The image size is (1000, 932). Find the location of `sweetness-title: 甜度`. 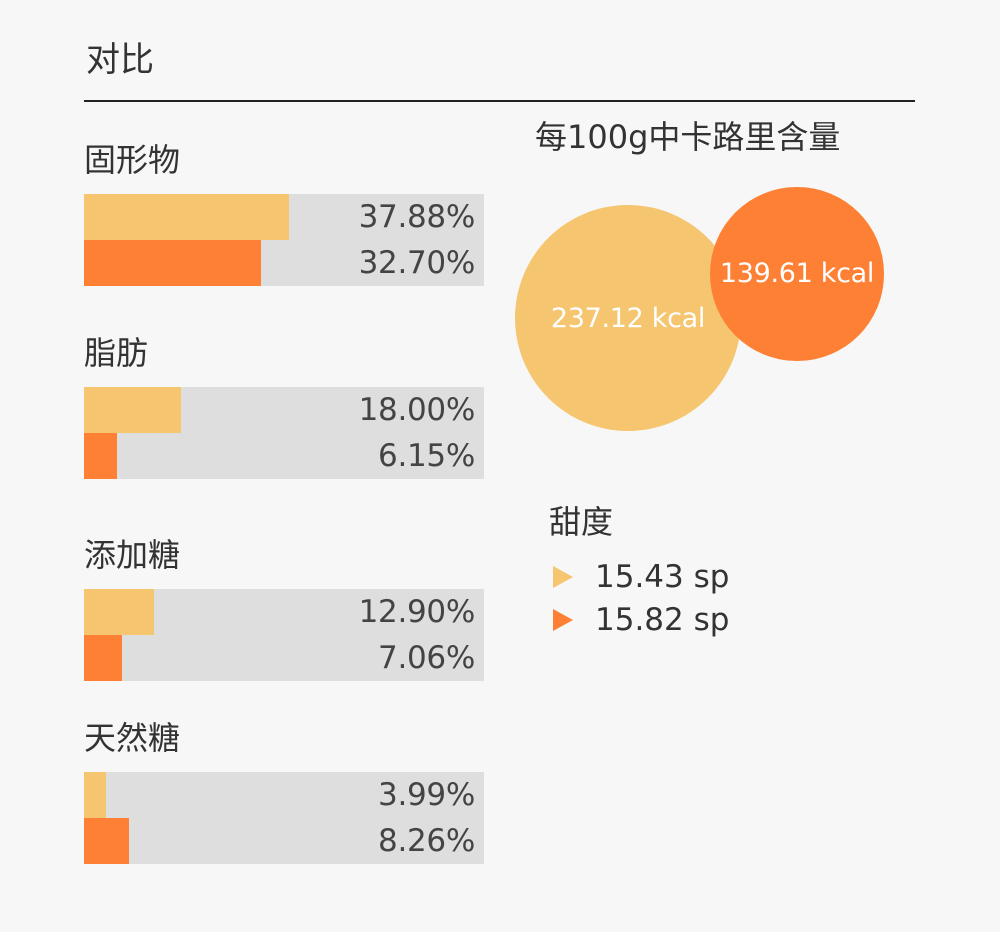

sweetness-title: 甜度 is located at coordinates (581, 522).